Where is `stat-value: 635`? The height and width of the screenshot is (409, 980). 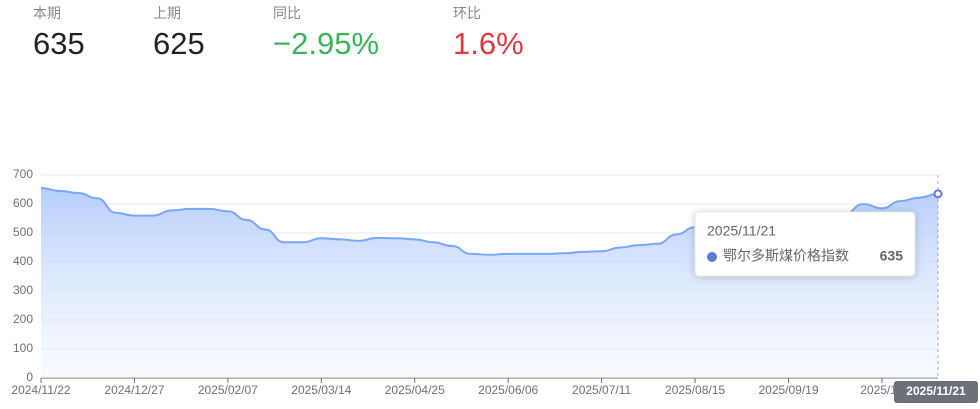
stat-value: 635 is located at coordinates (59, 43).